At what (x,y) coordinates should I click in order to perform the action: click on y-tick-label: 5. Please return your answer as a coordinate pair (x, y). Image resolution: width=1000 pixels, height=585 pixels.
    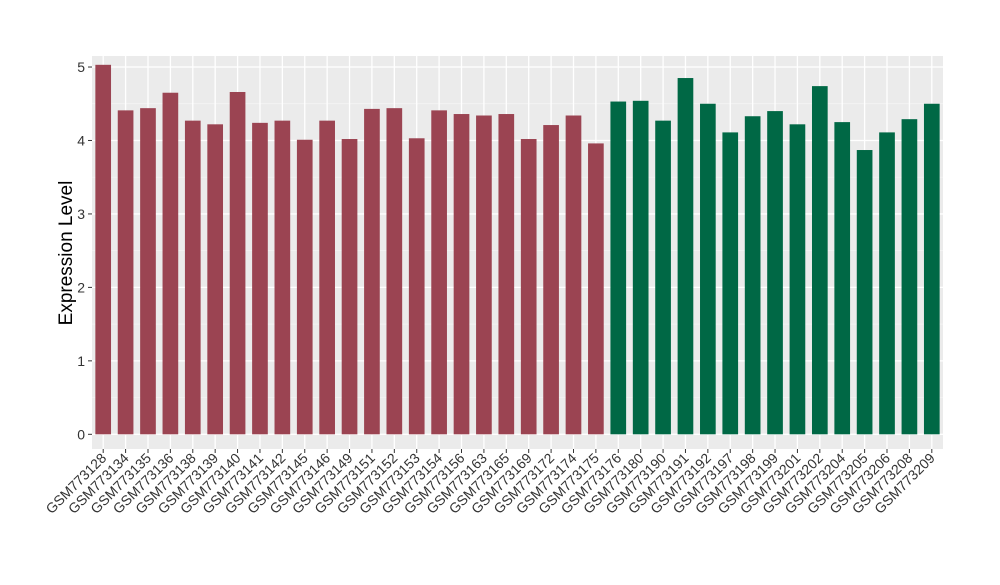
    Looking at the image, I should click on (81, 67).